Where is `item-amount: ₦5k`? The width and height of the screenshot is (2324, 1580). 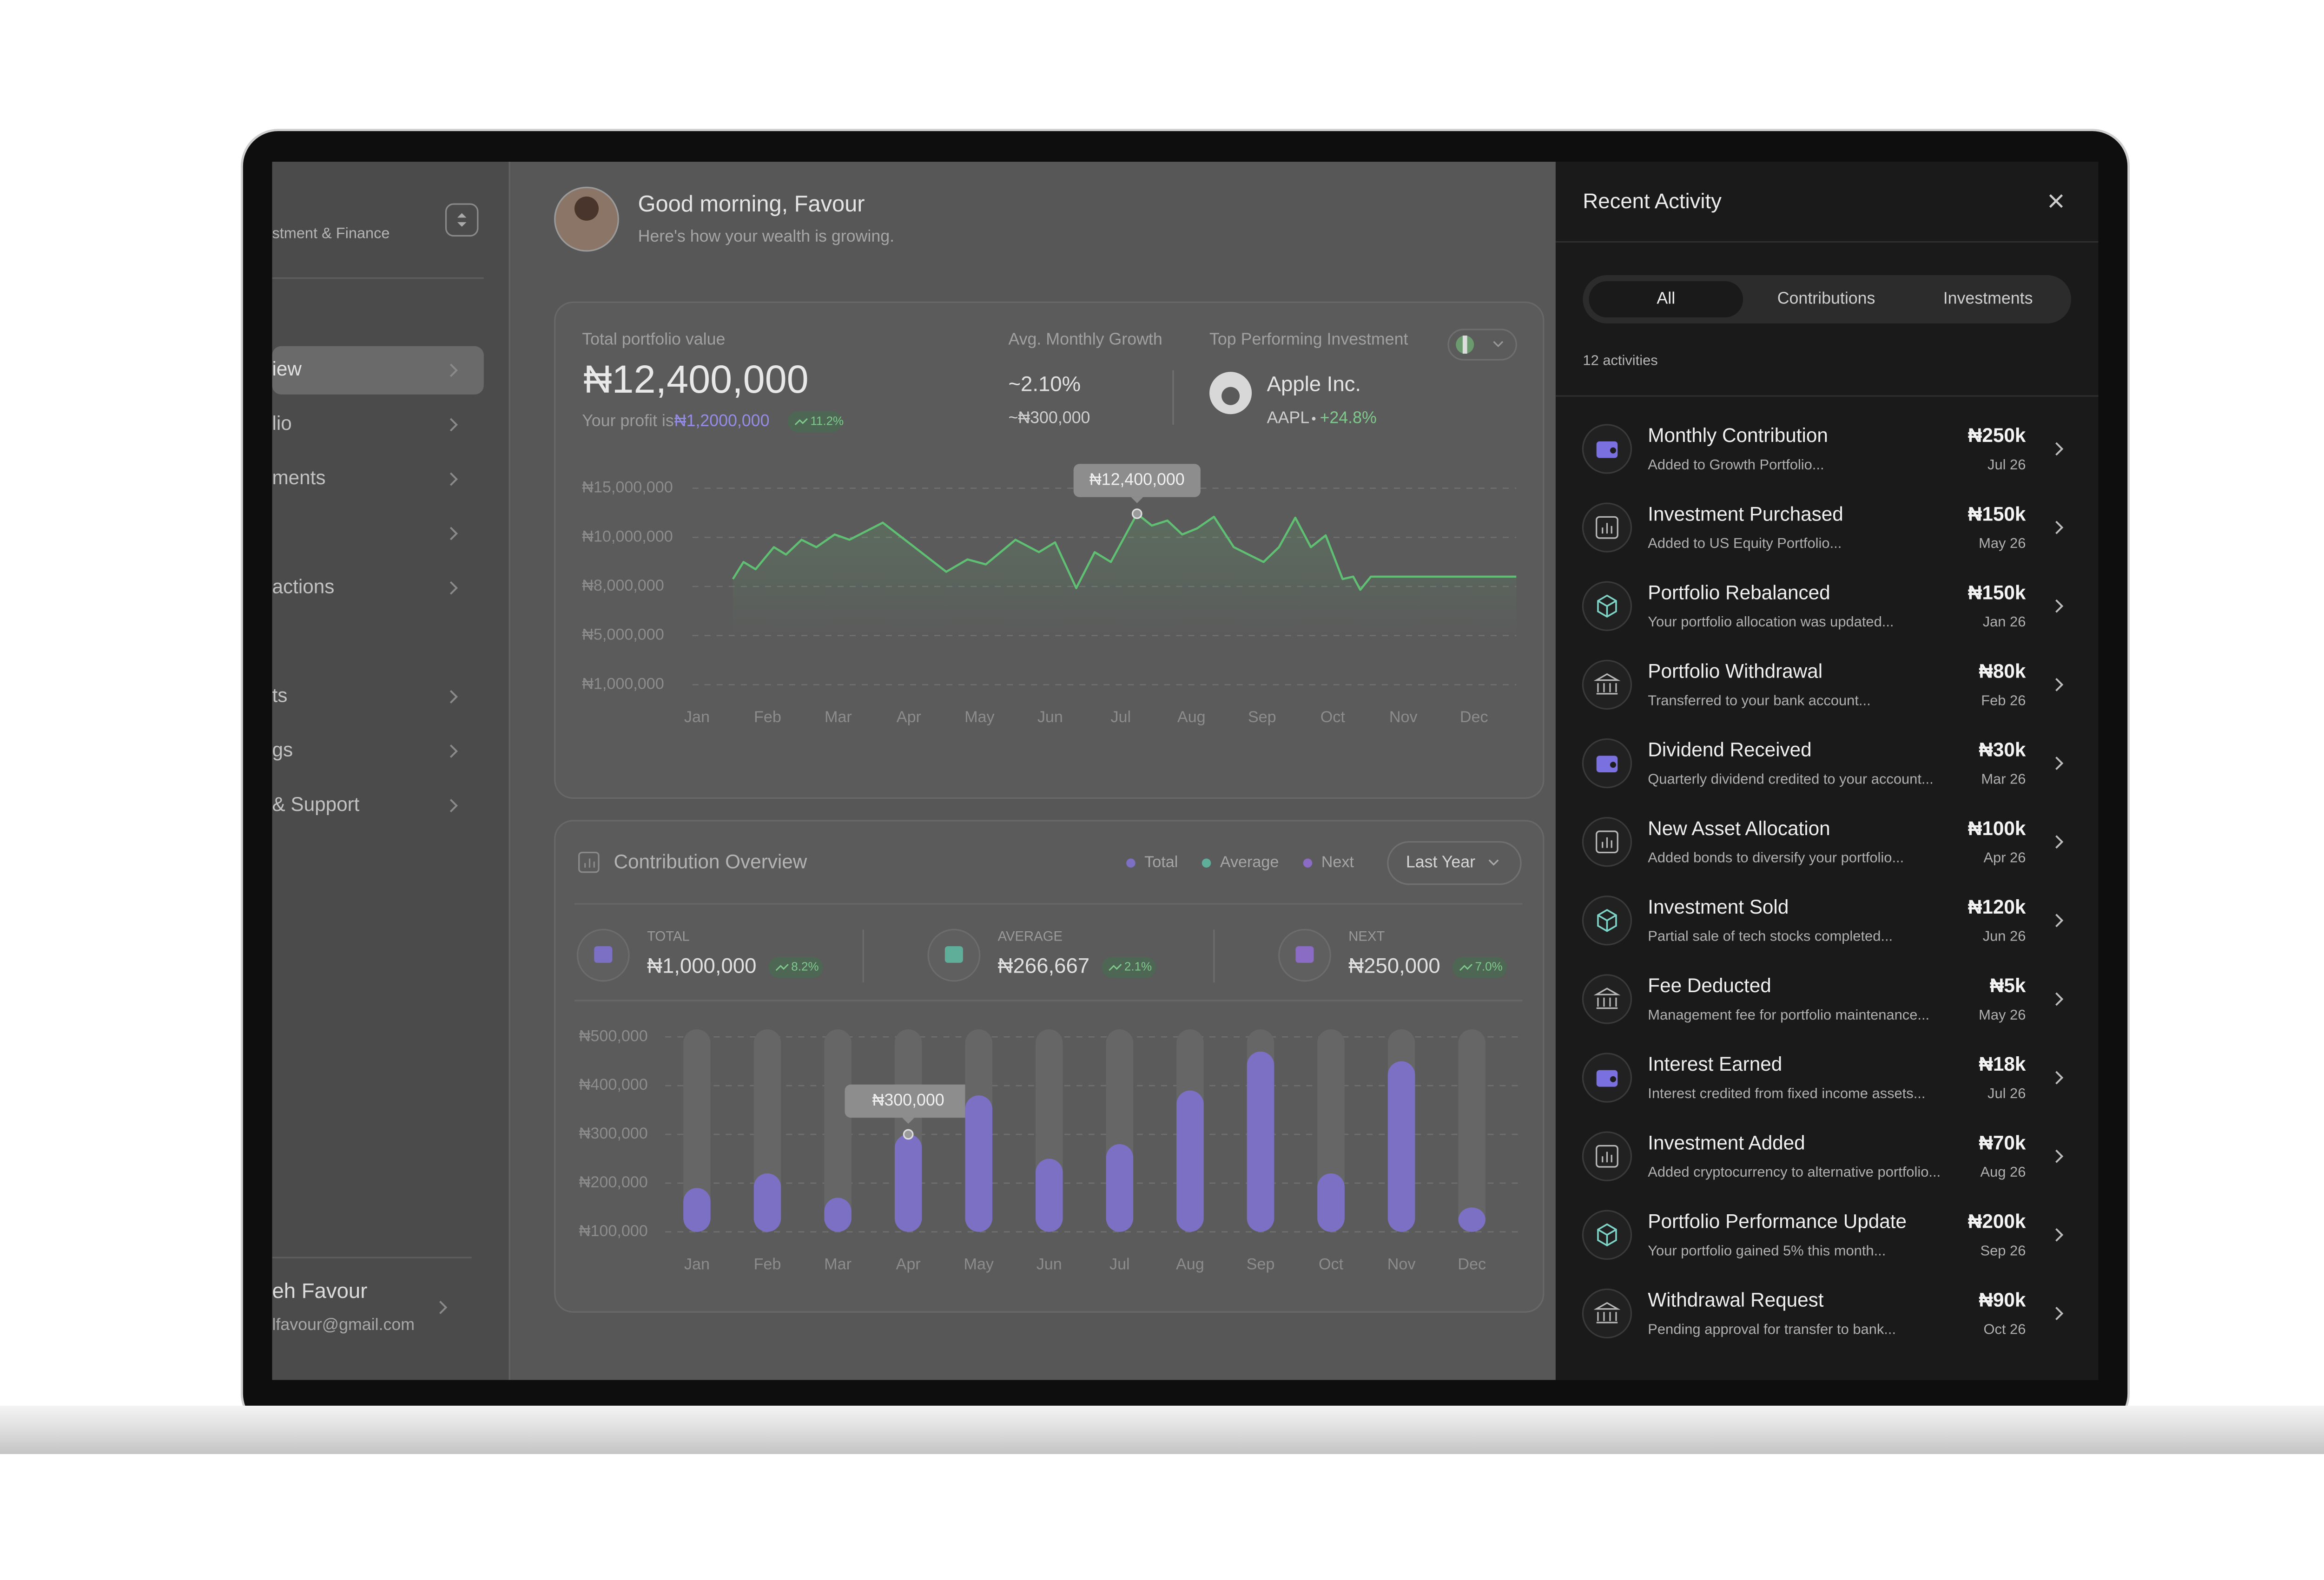 item-amount: ₦5k is located at coordinates (2008, 985).